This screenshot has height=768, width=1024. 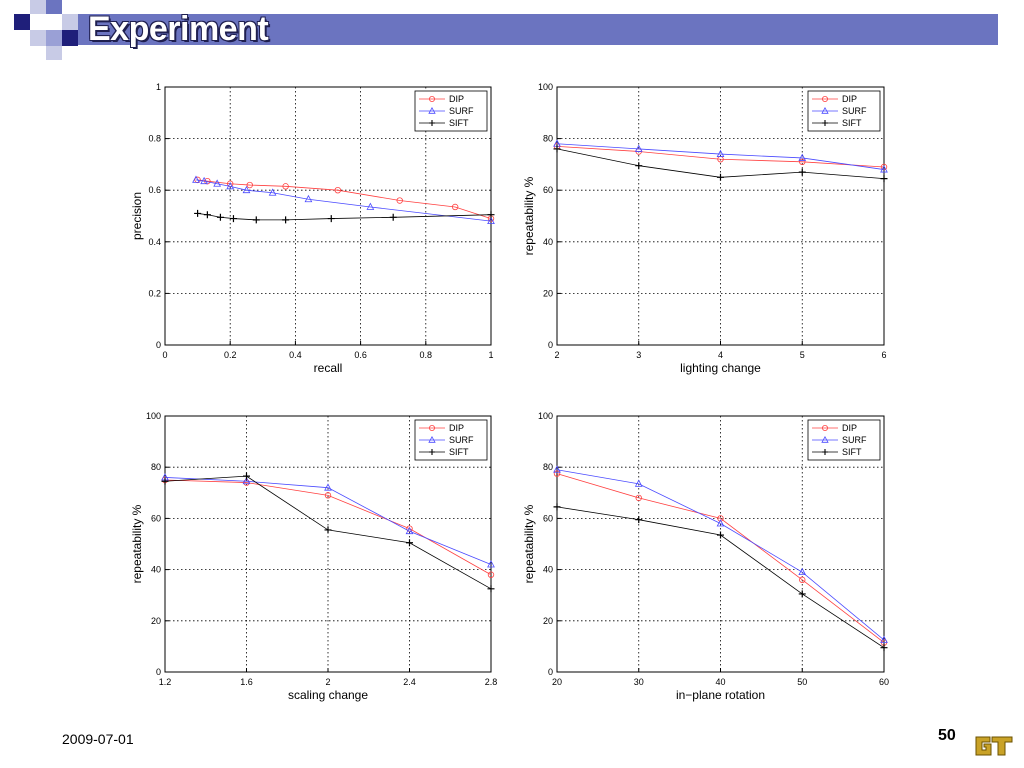 I want to click on title-decoration-square-dark, so click(x=22, y=22).